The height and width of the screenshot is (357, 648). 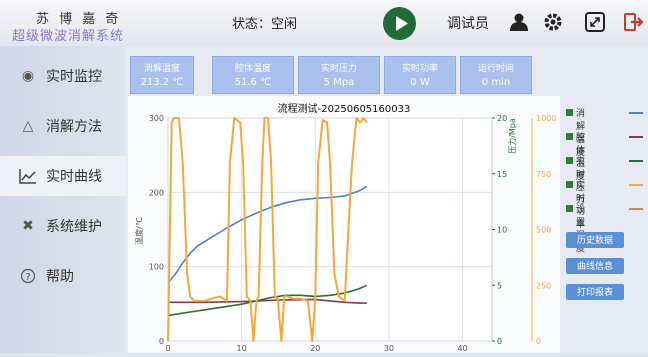 I want to click on legend-label: 腔体温度, so click(x=581, y=157).